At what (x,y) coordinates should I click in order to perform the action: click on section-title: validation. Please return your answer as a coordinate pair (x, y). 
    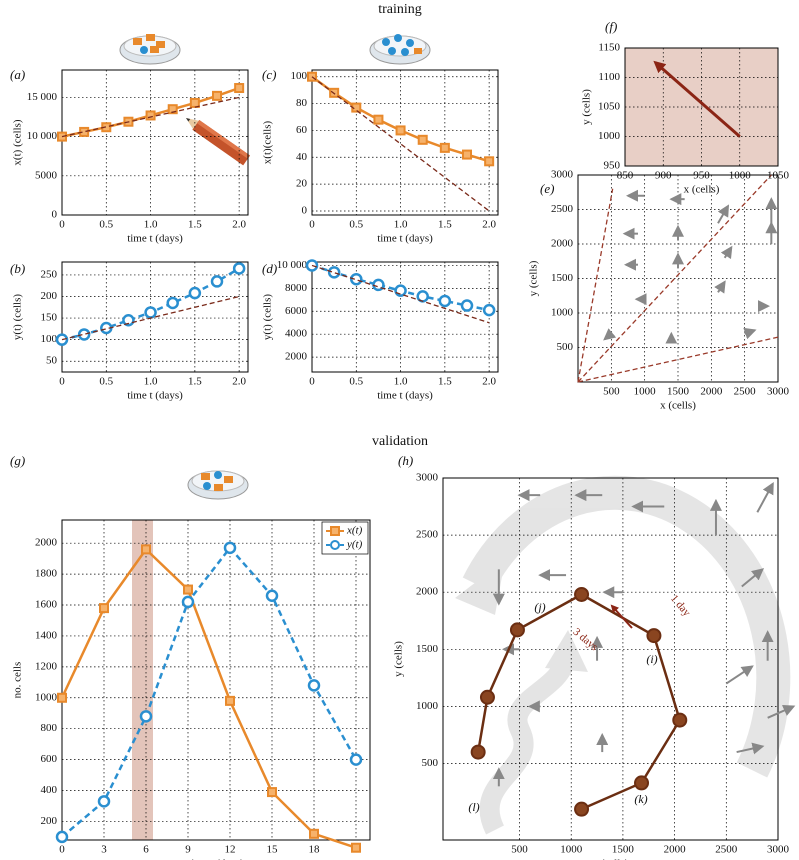
    Looking at the image, I should click on (400, 441).